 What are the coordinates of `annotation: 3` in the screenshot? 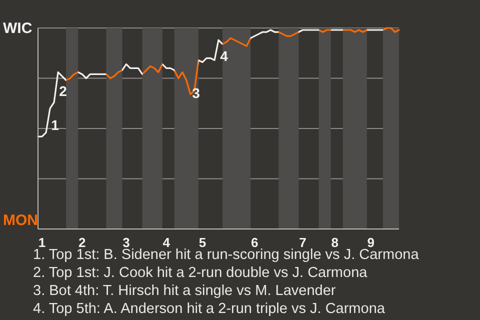 It's located at (196, 93).